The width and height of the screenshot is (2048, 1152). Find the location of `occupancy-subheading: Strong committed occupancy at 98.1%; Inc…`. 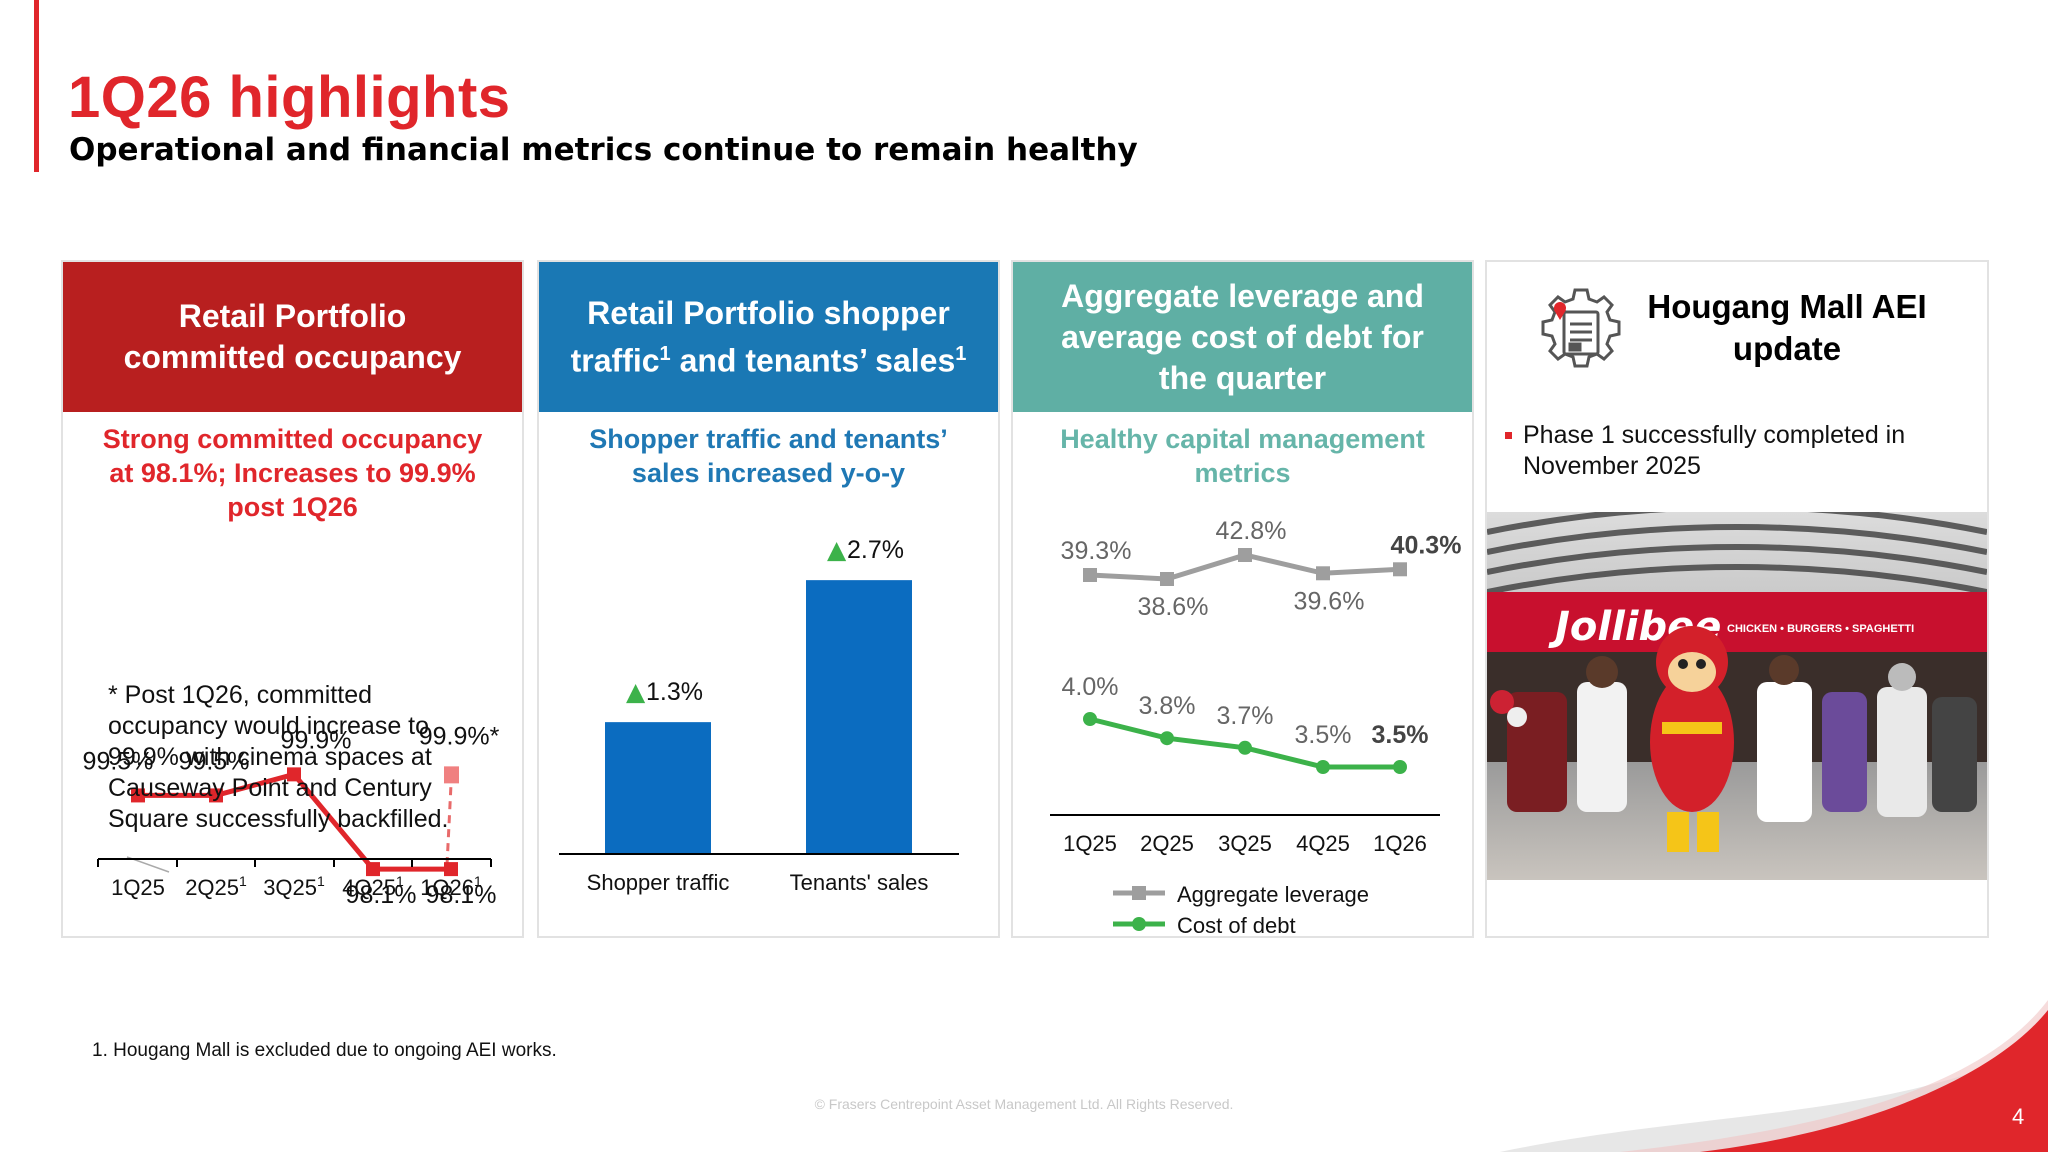

occupancy-subheading: Strong committed occupancy at 98.1%; Inc… is located at coordinates (292, 473).